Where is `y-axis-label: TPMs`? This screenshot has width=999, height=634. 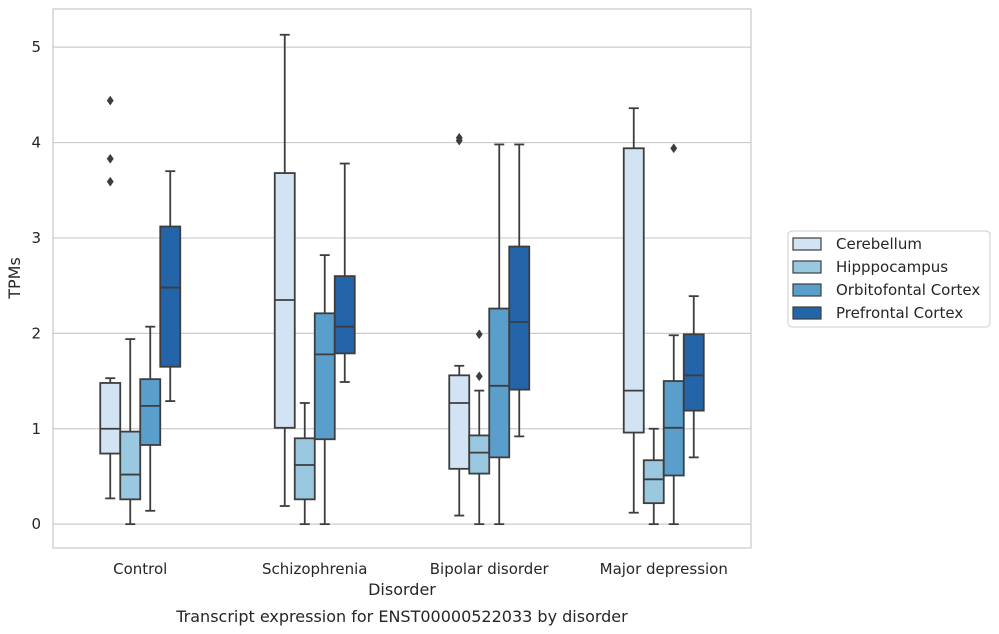
y-axis-label: TPMs is located at coordinates (14, 278).